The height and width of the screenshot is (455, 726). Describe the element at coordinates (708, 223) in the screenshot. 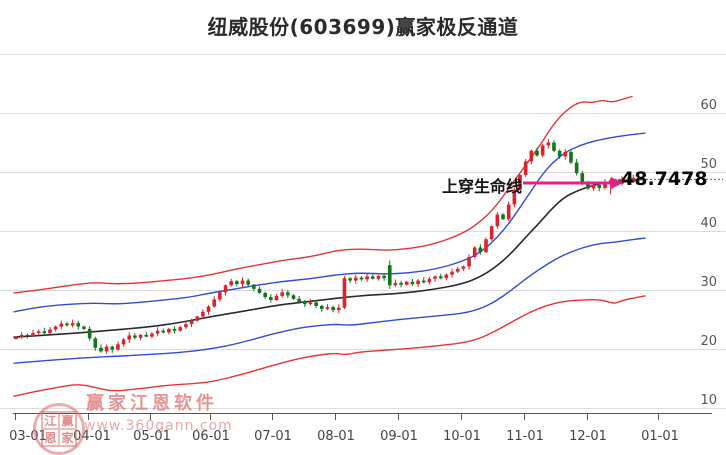

I see `y-tick-label: 40` at that location.